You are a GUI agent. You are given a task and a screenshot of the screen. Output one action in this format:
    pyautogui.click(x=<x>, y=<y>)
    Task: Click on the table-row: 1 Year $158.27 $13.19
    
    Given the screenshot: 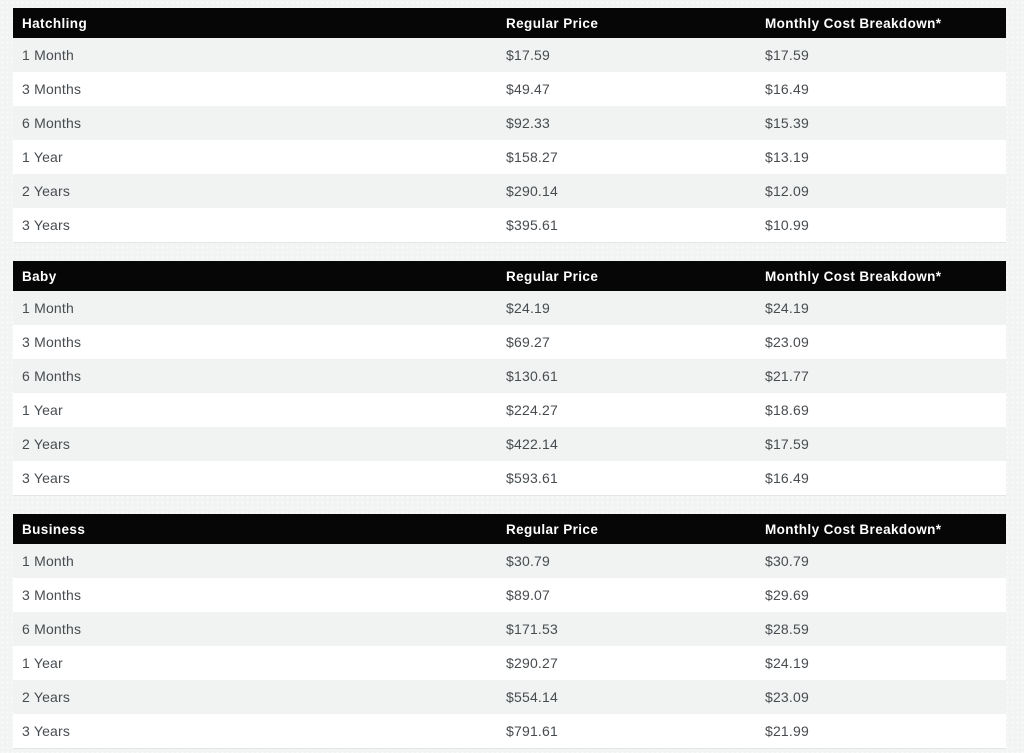 What is the action you would take?
    pyautogui.click(x=509, y=157)
    